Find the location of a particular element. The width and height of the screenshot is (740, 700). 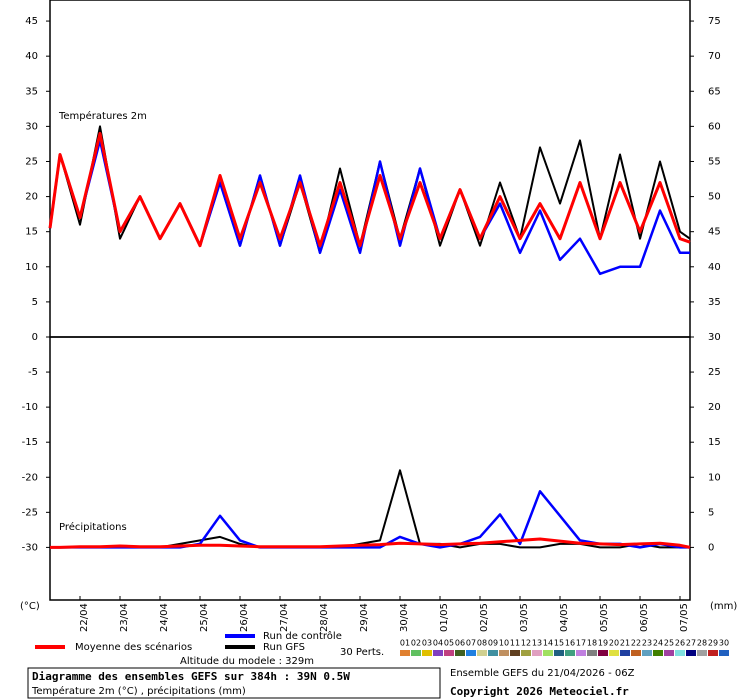

x-tick-label: 07/05 is located at coordinates (684, 617).